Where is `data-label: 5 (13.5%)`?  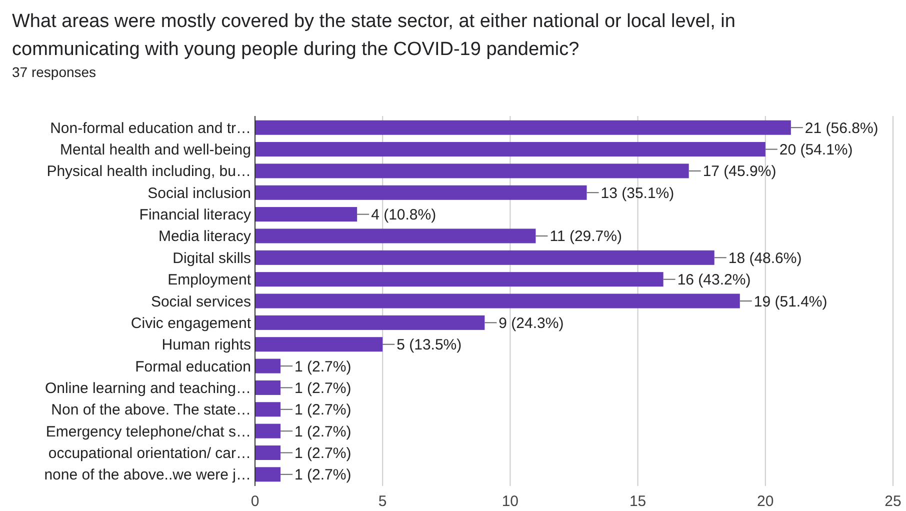 data-label: 5 (13.5%) is located at coordinates (429, 345).